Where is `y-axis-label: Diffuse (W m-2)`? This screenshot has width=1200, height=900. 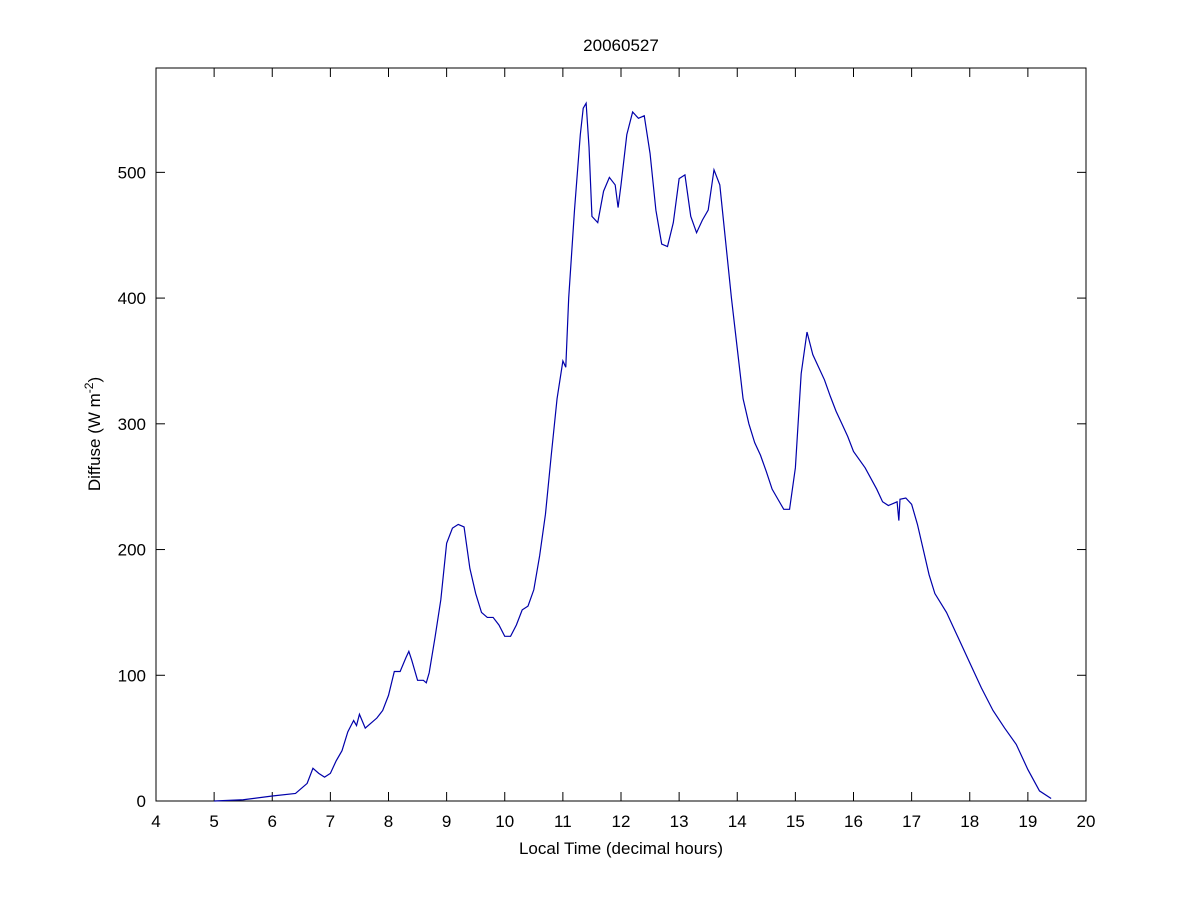 y-axis-label: Diffuse (W m-2) is located at coordinates (93, 434).